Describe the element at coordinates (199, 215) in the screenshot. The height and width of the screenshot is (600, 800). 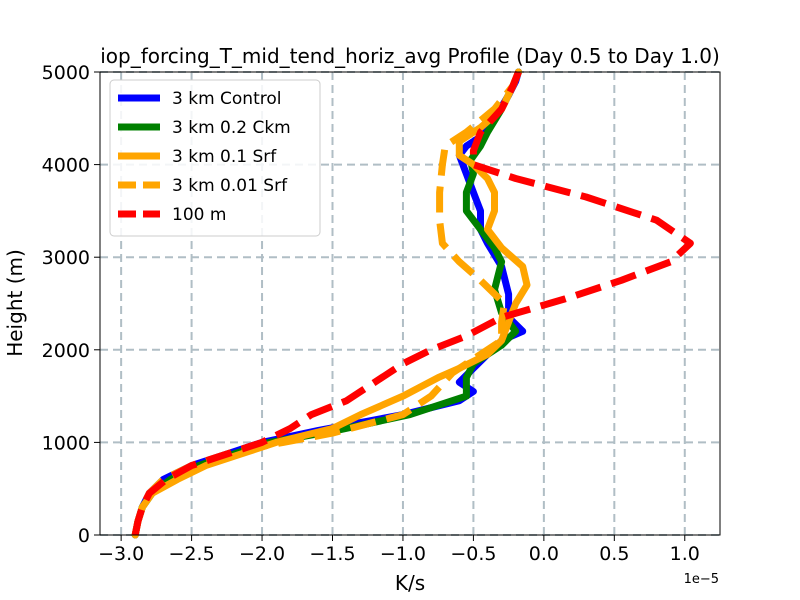
I see `legend-label: 100 m` at that location.